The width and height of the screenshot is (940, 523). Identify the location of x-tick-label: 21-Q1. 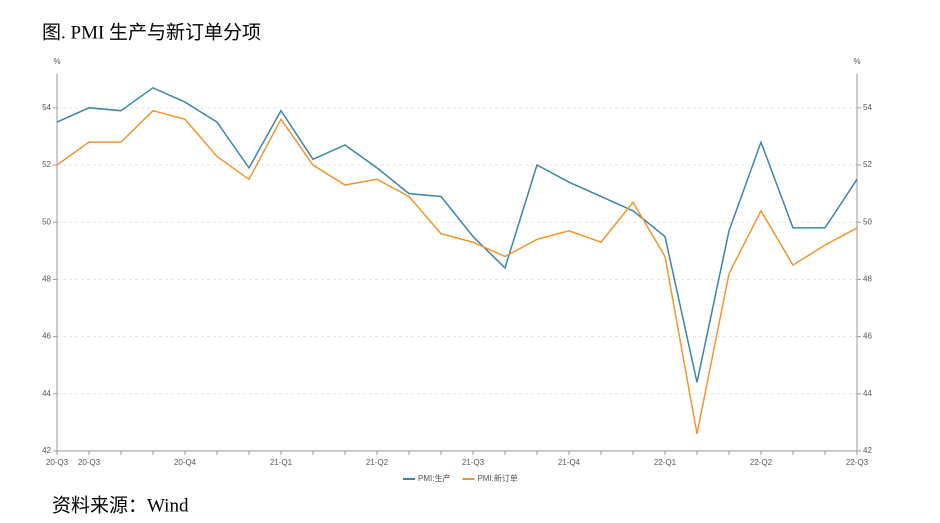
(281, 462).